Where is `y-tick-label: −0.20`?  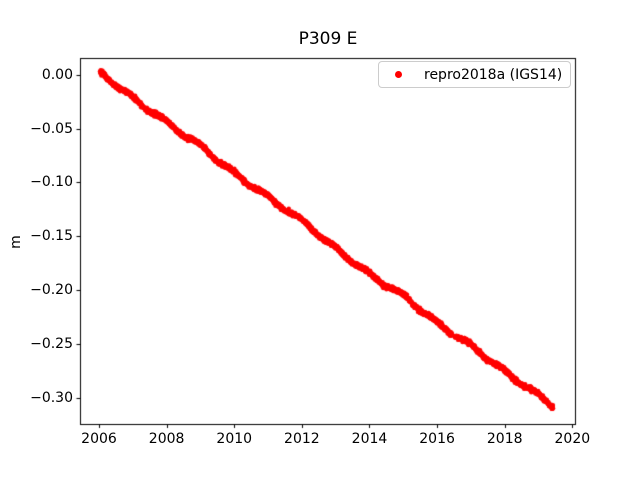 y-tick-label: −0.20 is located at coordinates (51, 290).